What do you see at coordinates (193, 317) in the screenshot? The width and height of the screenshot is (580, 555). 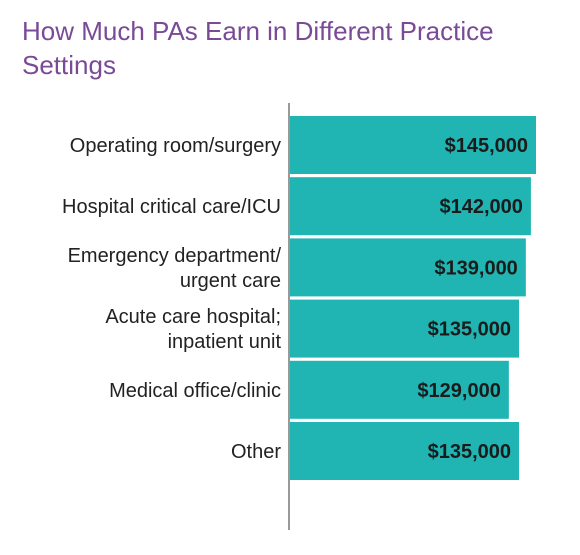 I see `category-label: Acute care hospital;` at bounding box center [193, 317].